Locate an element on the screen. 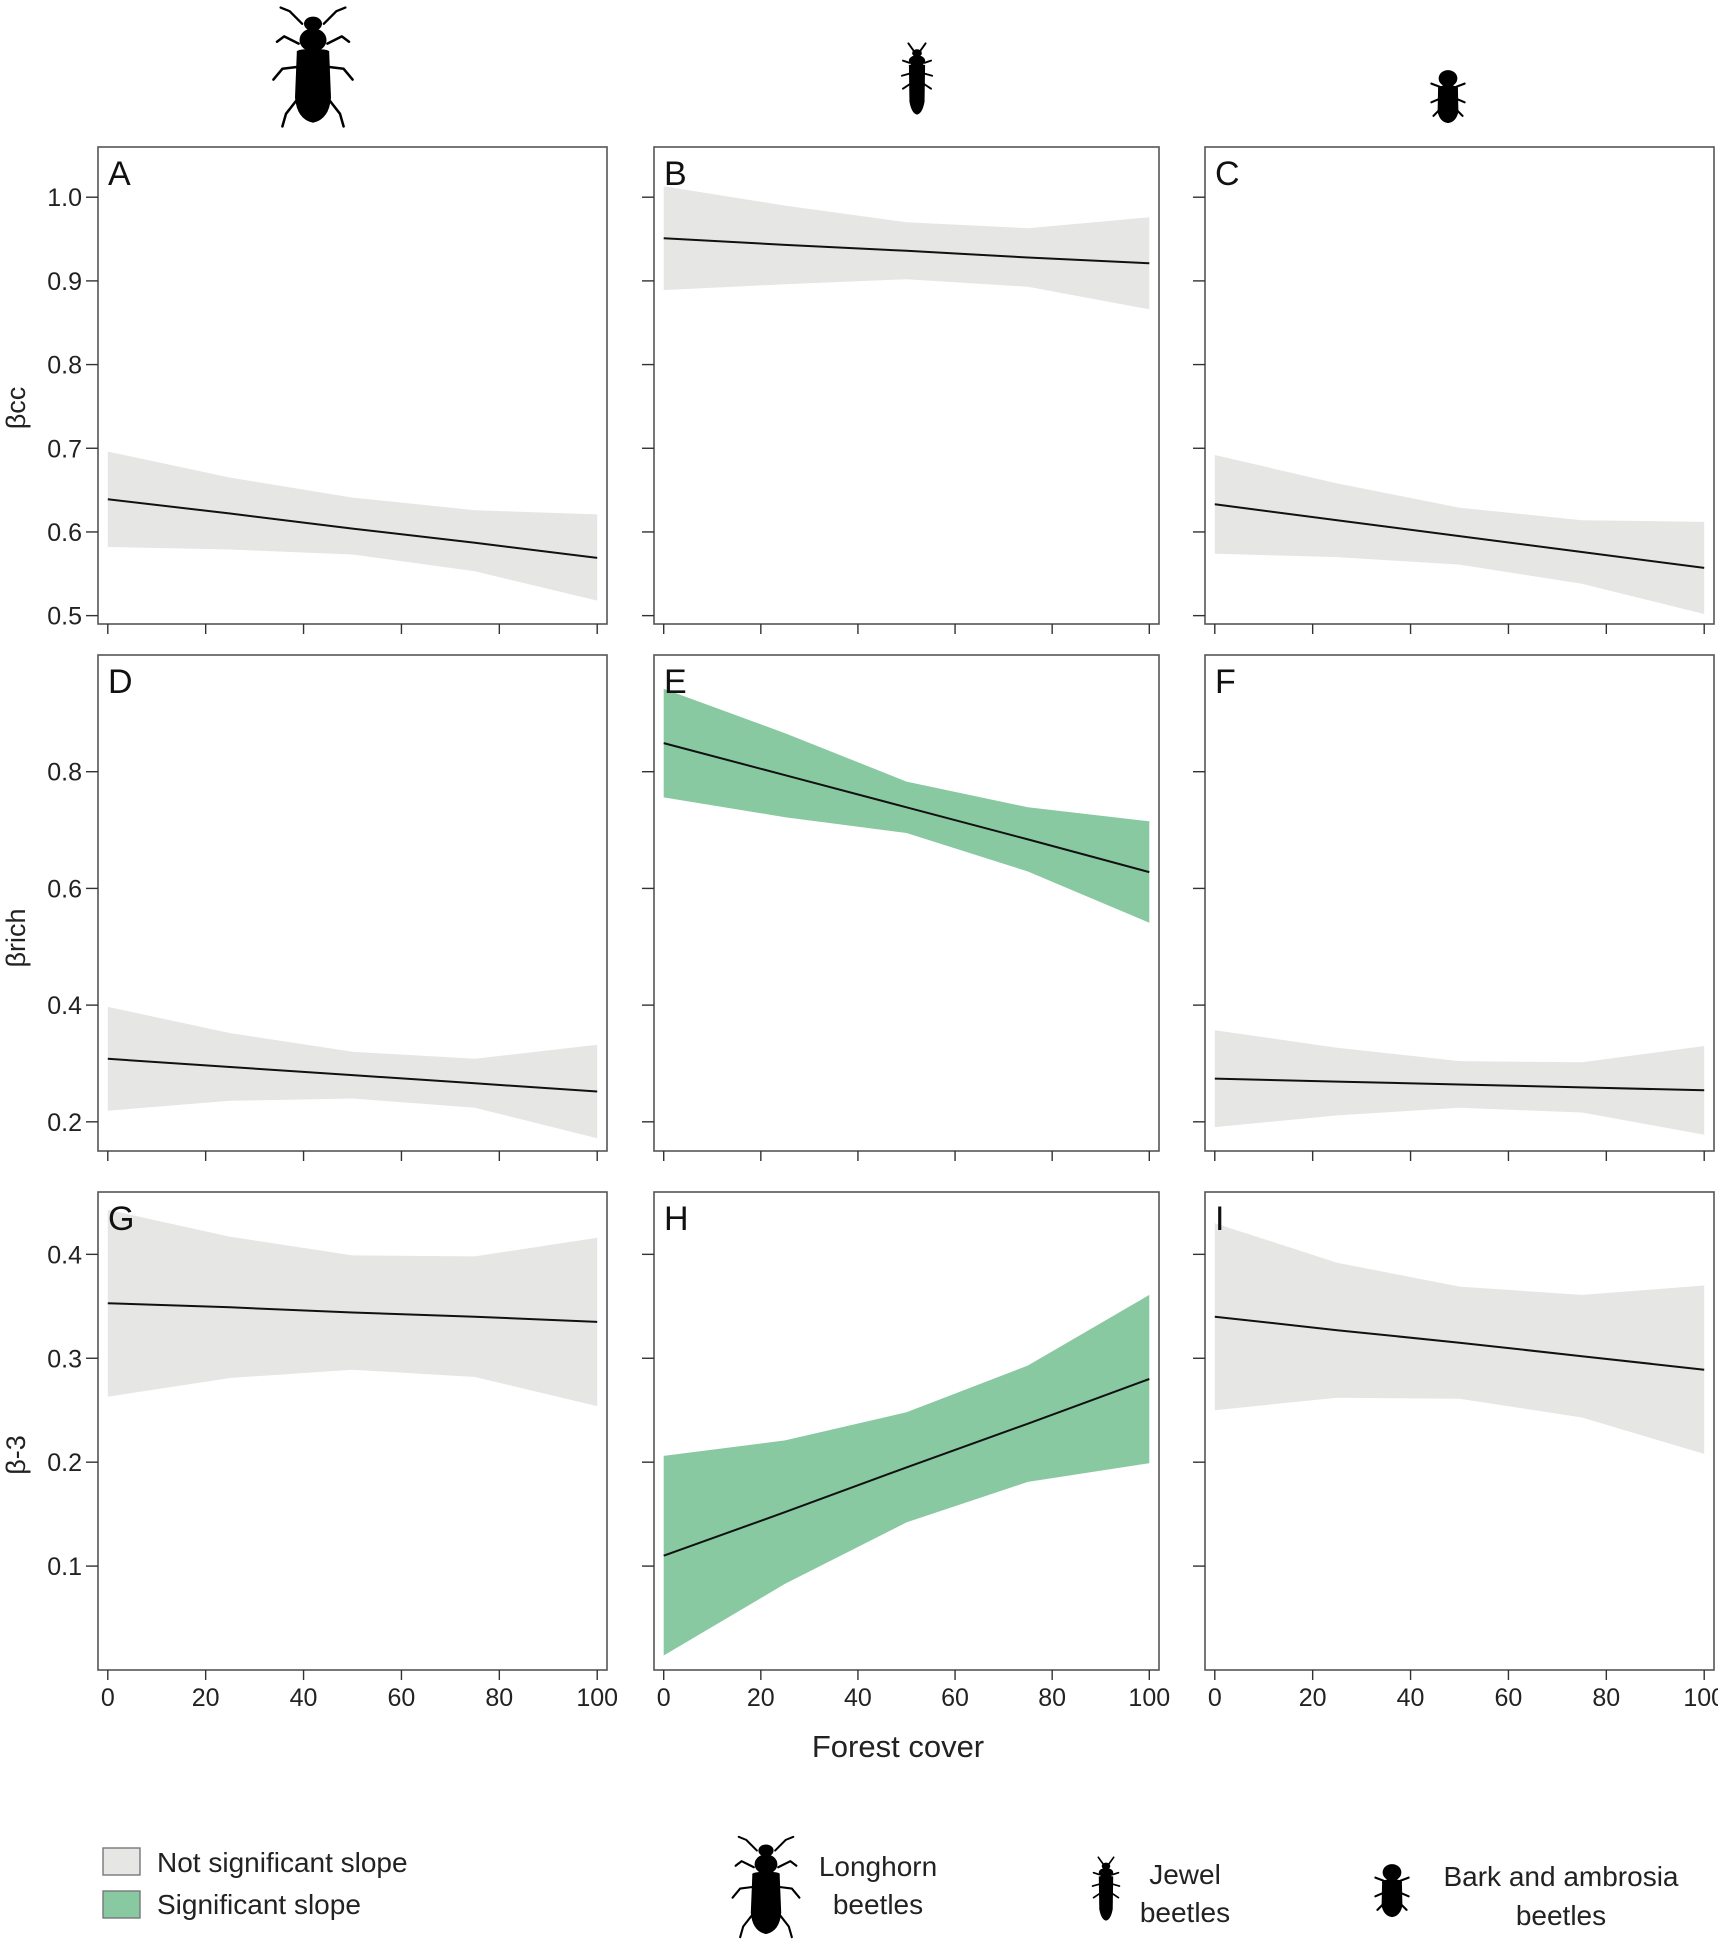 The height and width of the screenshot is (1946, 1718). y-tick-label: 0.3 is located at coordinates (64, 1359).